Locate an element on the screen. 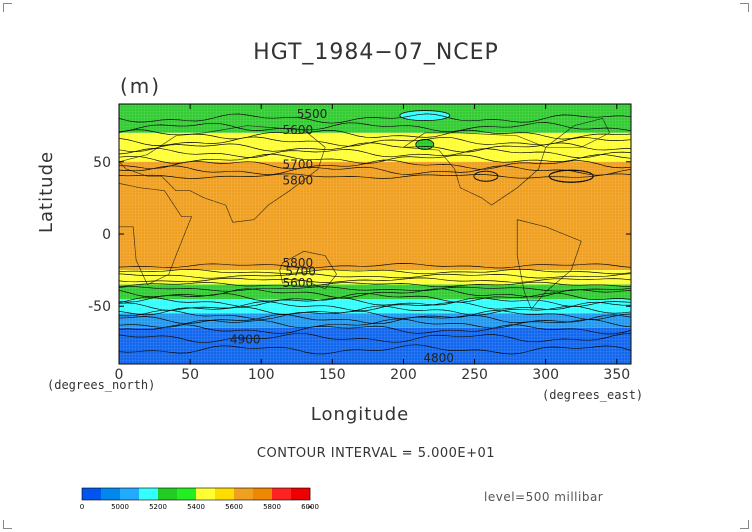  colorbar-frame is located at coordinates (196, 494).